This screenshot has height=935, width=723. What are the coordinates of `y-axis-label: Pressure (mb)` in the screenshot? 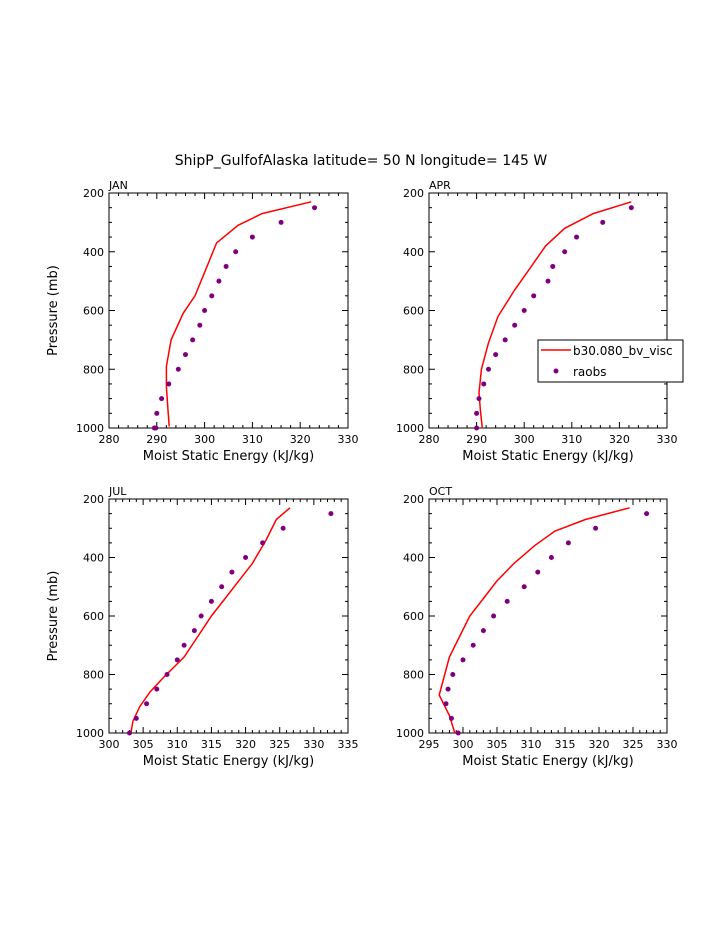 It's located at (53, 310).